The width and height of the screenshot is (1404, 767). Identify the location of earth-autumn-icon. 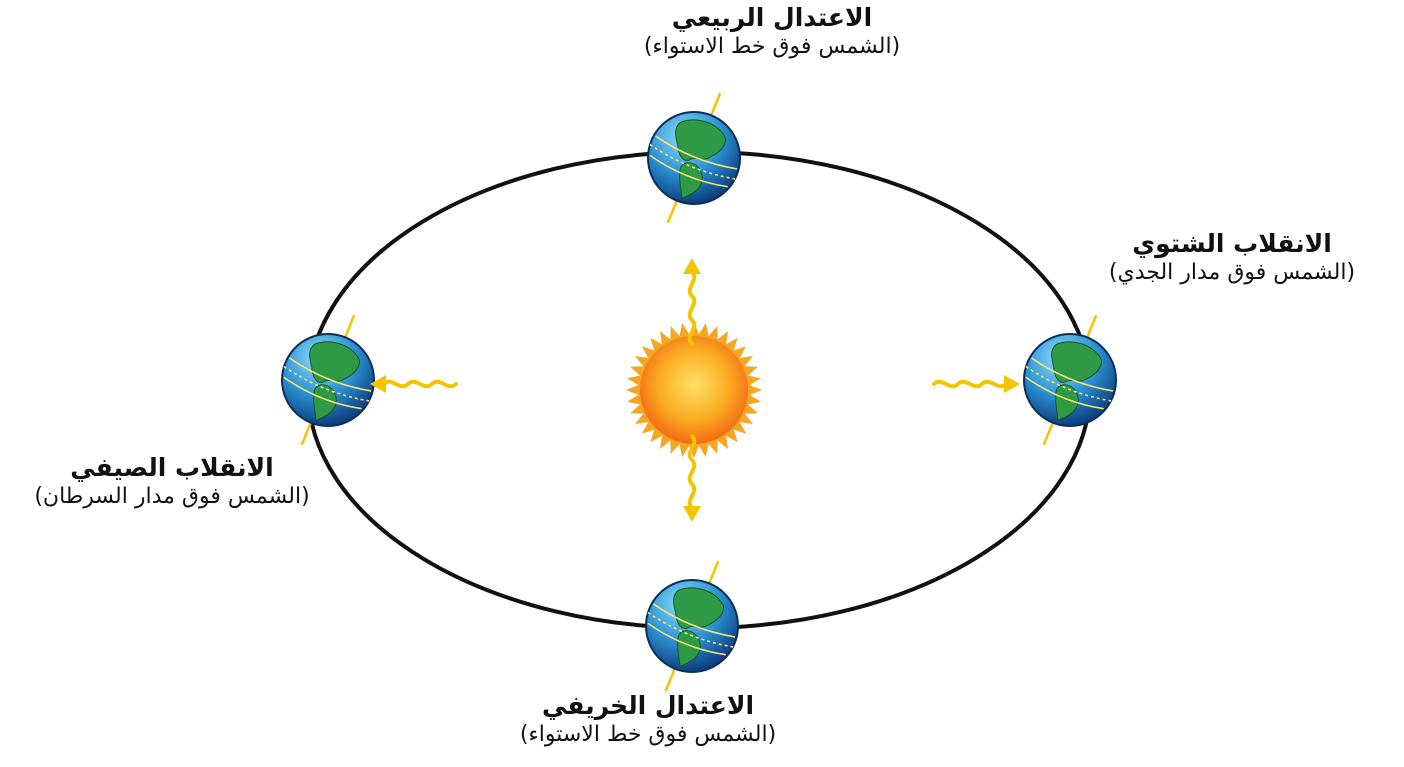
(692, 626).